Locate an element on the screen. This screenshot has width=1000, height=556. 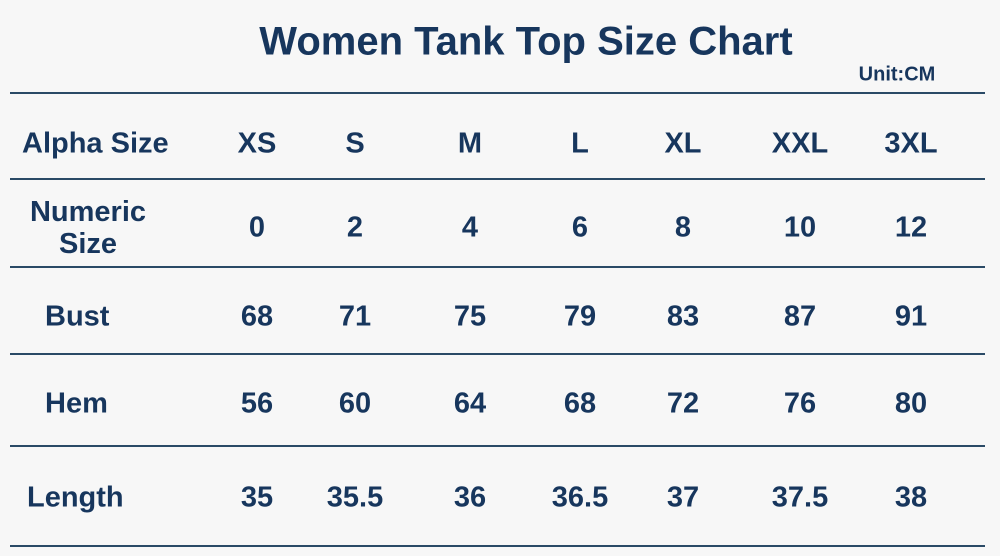
cell: 91 is located at coordinates (911, 316).